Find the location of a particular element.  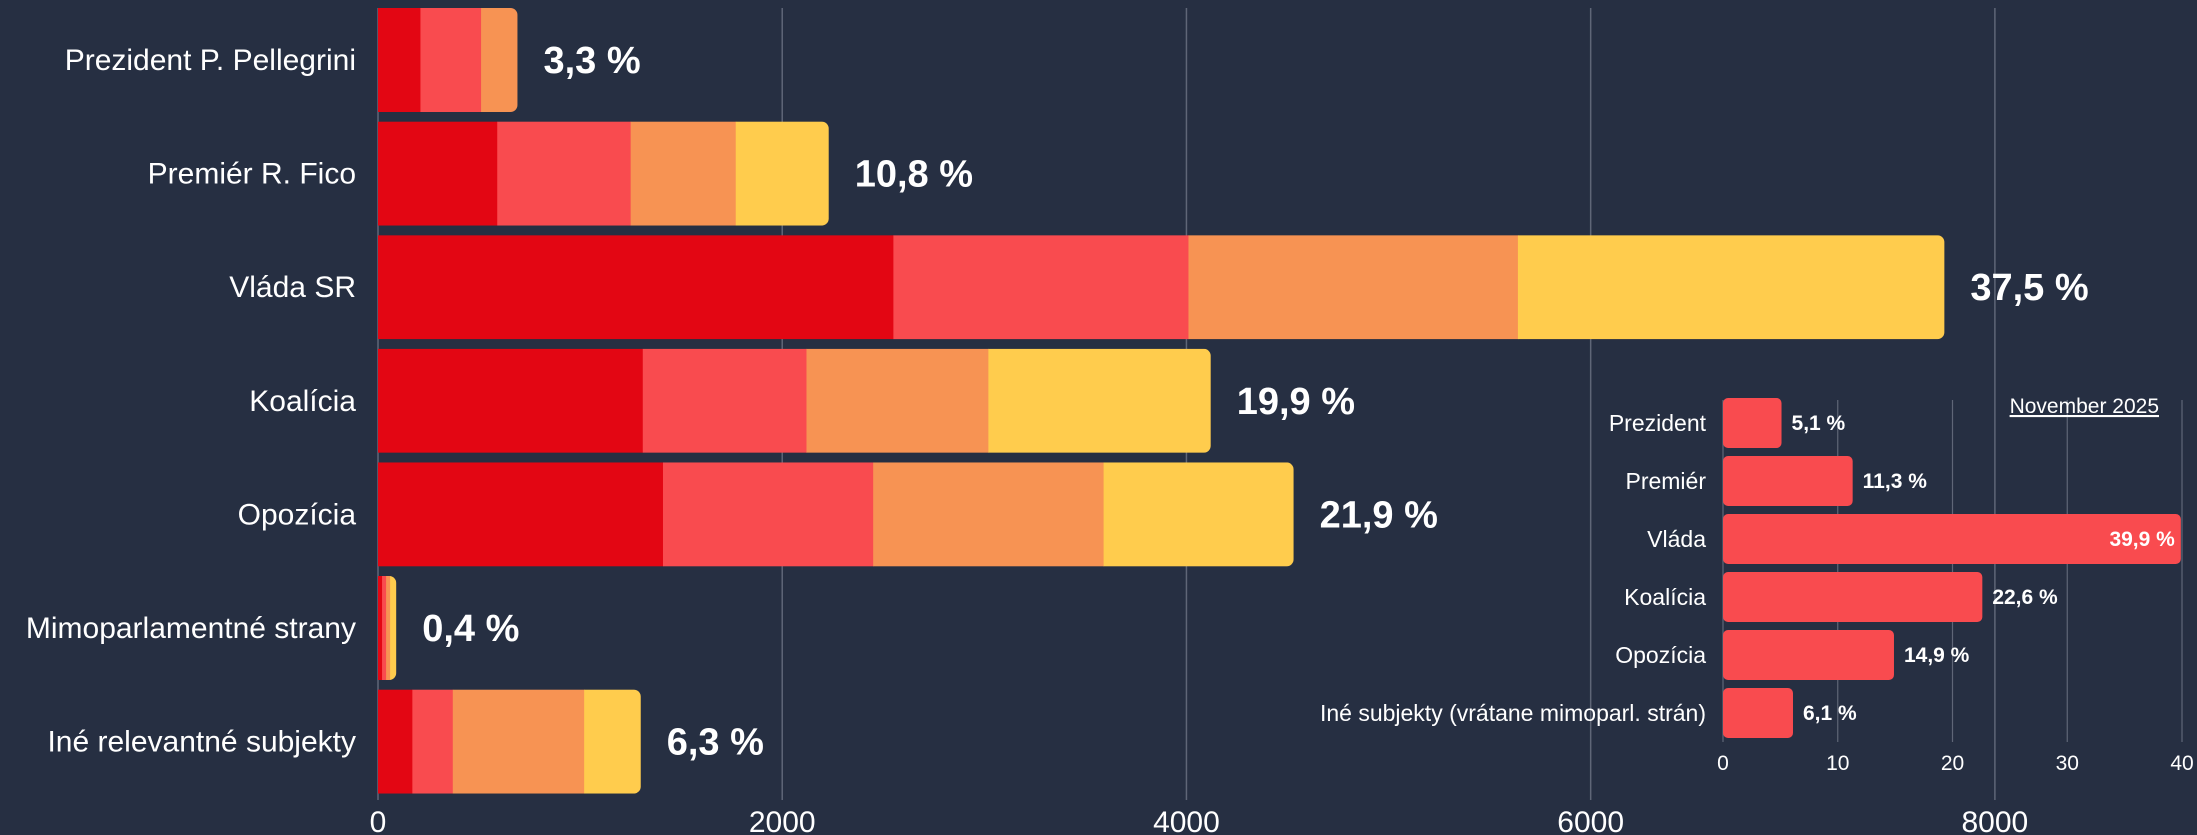

main-data-label: 3,3 % is located at coordinates (591, 61).